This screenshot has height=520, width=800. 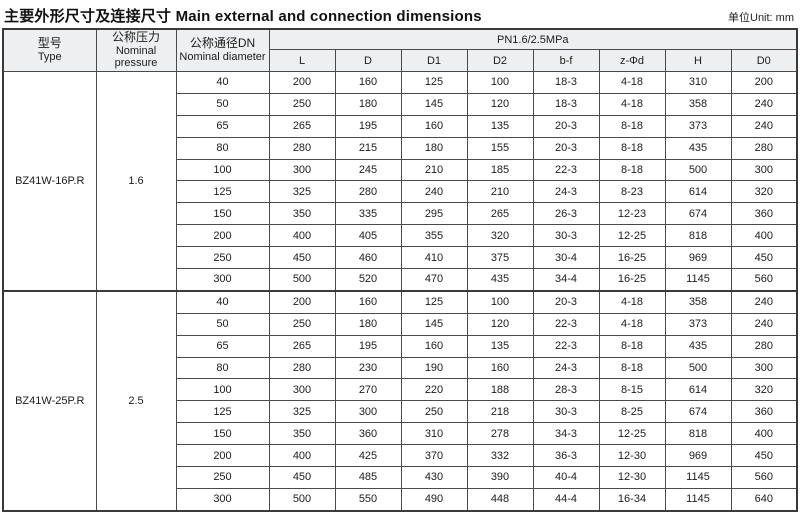 What do you see at coordinates (222, 192) in the screenshot?
I see `dn-cell: 125` at bounding box center [222, 192].